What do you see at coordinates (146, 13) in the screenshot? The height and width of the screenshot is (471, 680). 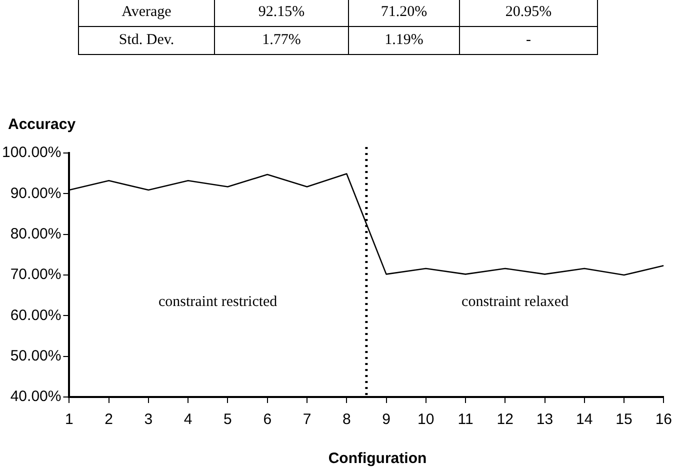 I see `text: Average` at bounding box center [146, 13].